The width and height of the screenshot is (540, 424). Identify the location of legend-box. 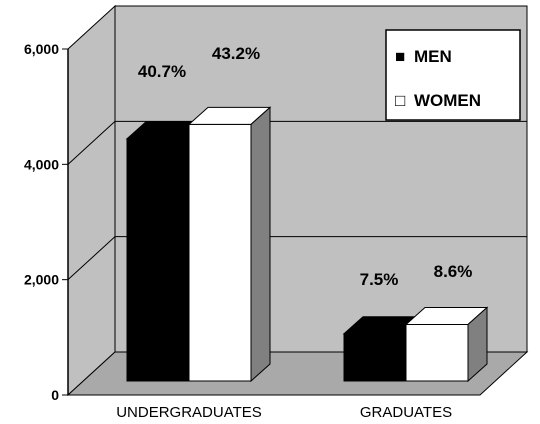
(453, 75).